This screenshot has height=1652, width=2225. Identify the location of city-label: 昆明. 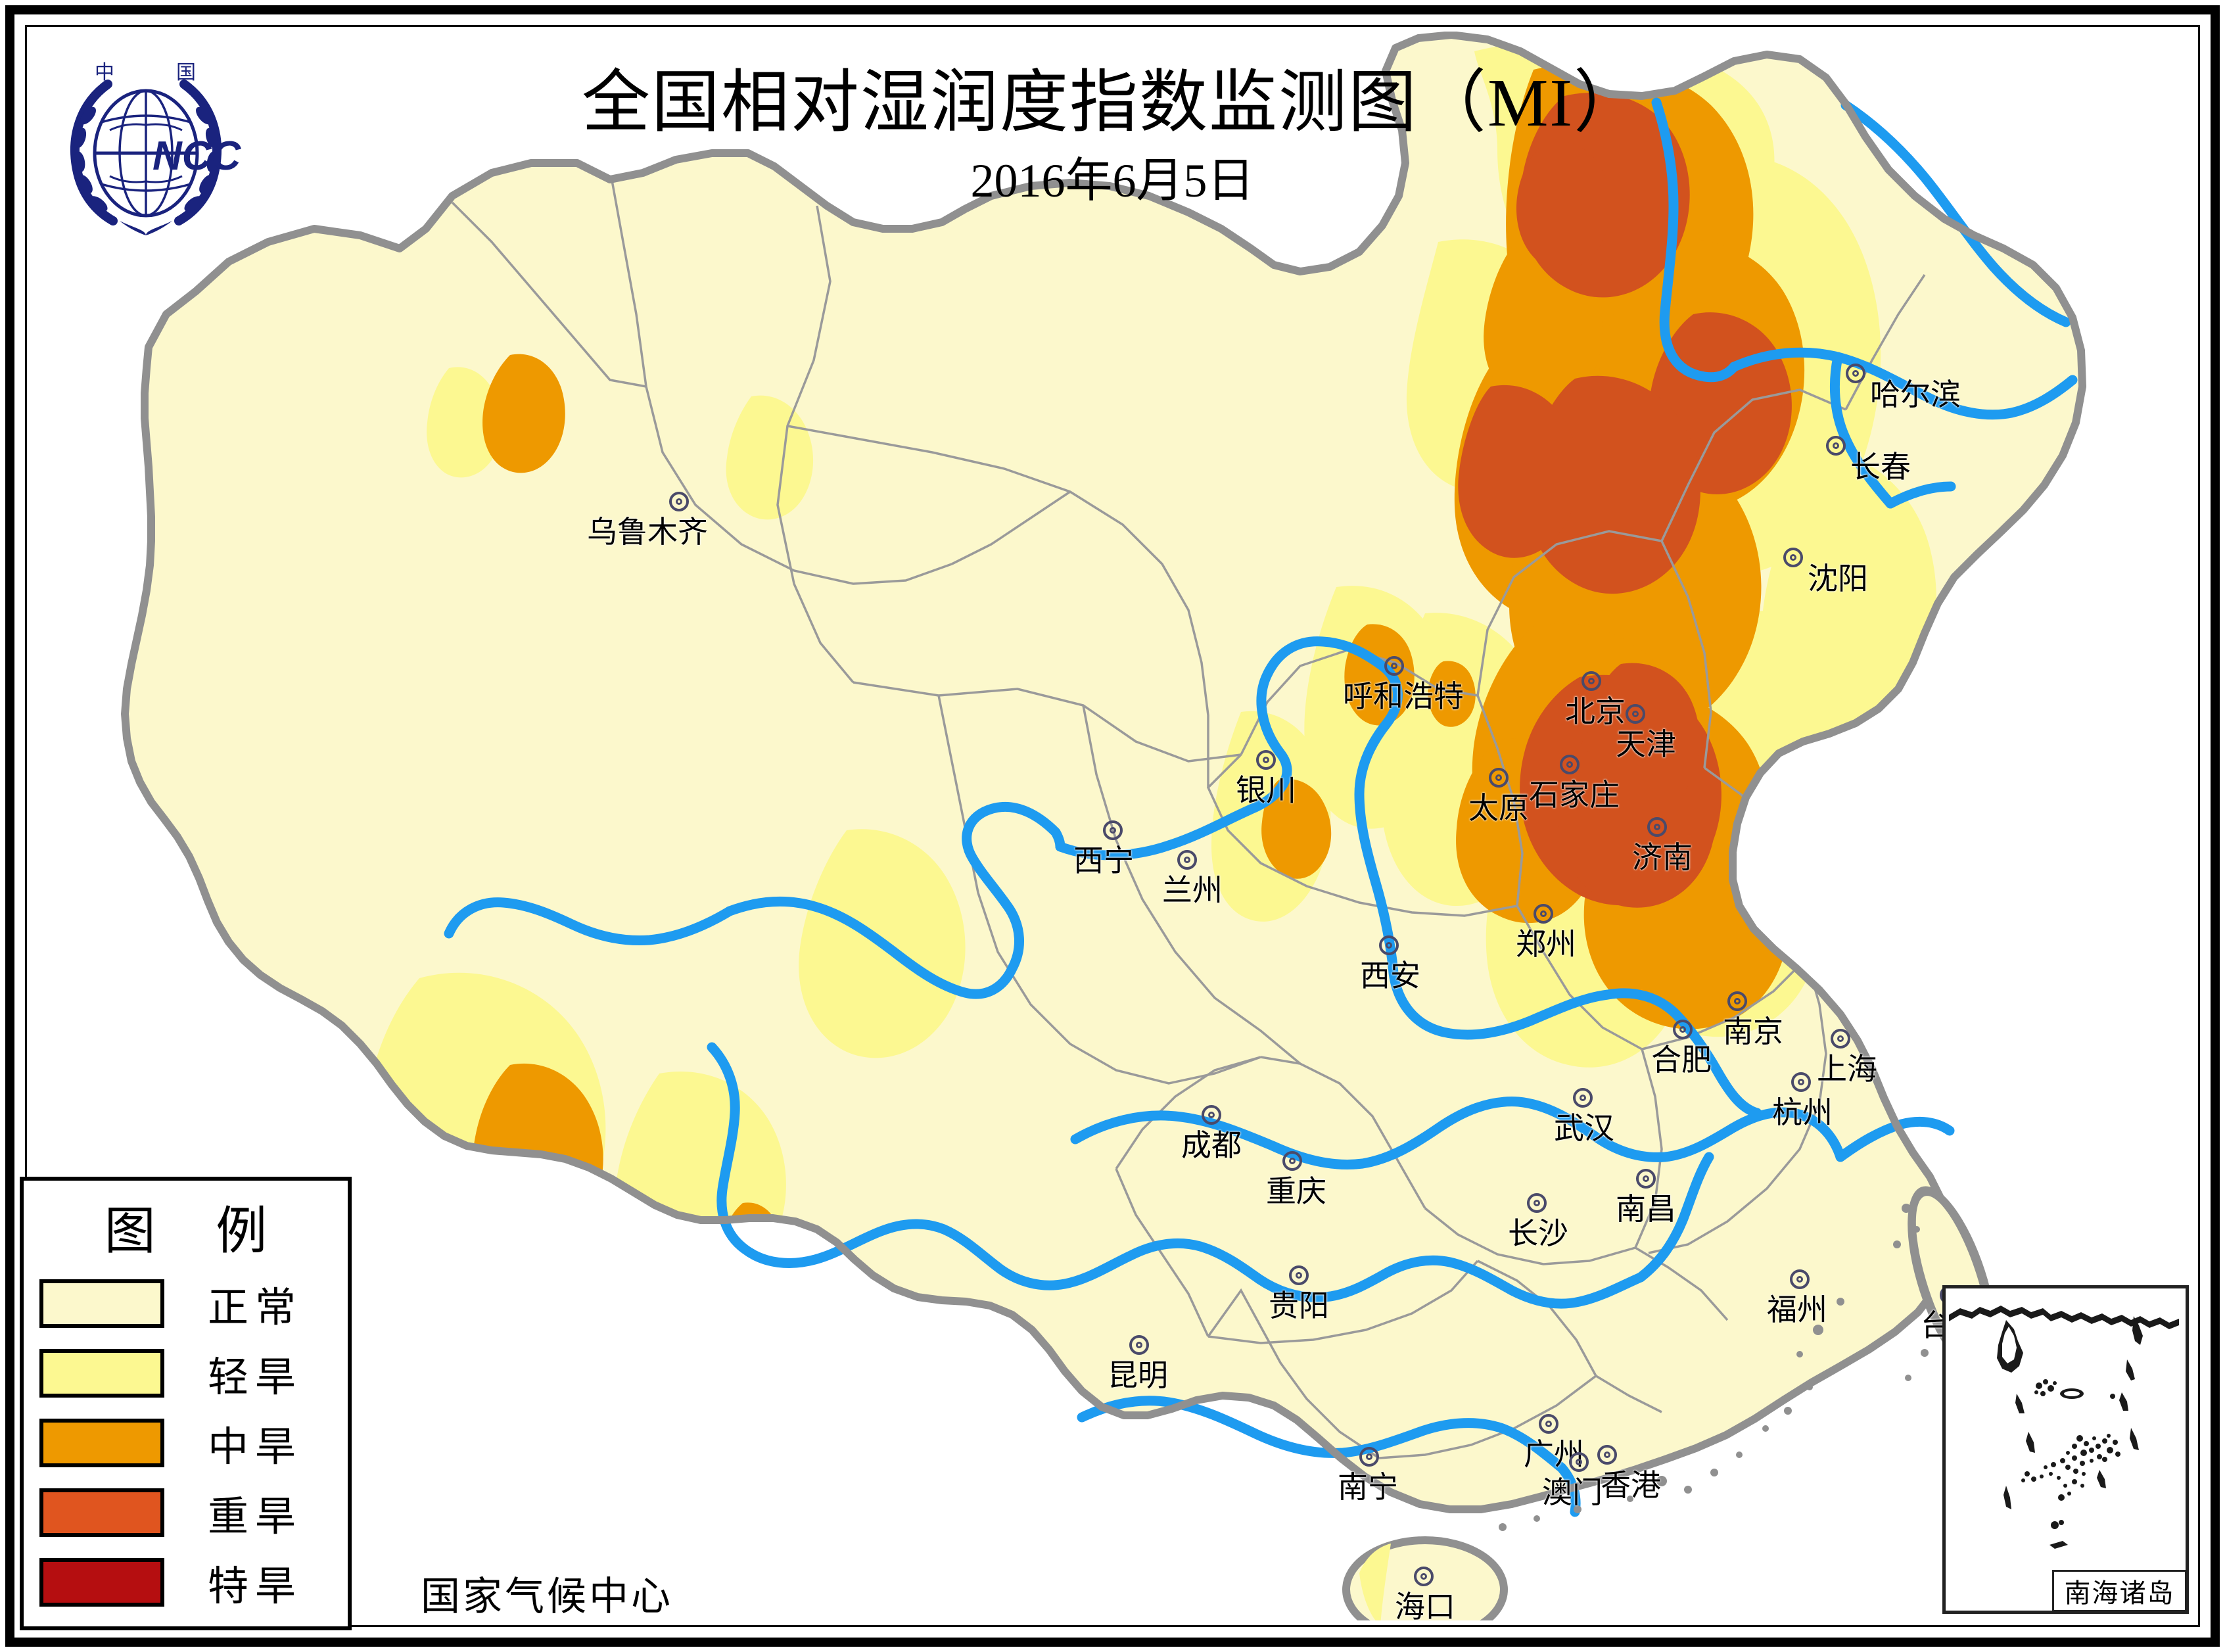
(1138, 1376).